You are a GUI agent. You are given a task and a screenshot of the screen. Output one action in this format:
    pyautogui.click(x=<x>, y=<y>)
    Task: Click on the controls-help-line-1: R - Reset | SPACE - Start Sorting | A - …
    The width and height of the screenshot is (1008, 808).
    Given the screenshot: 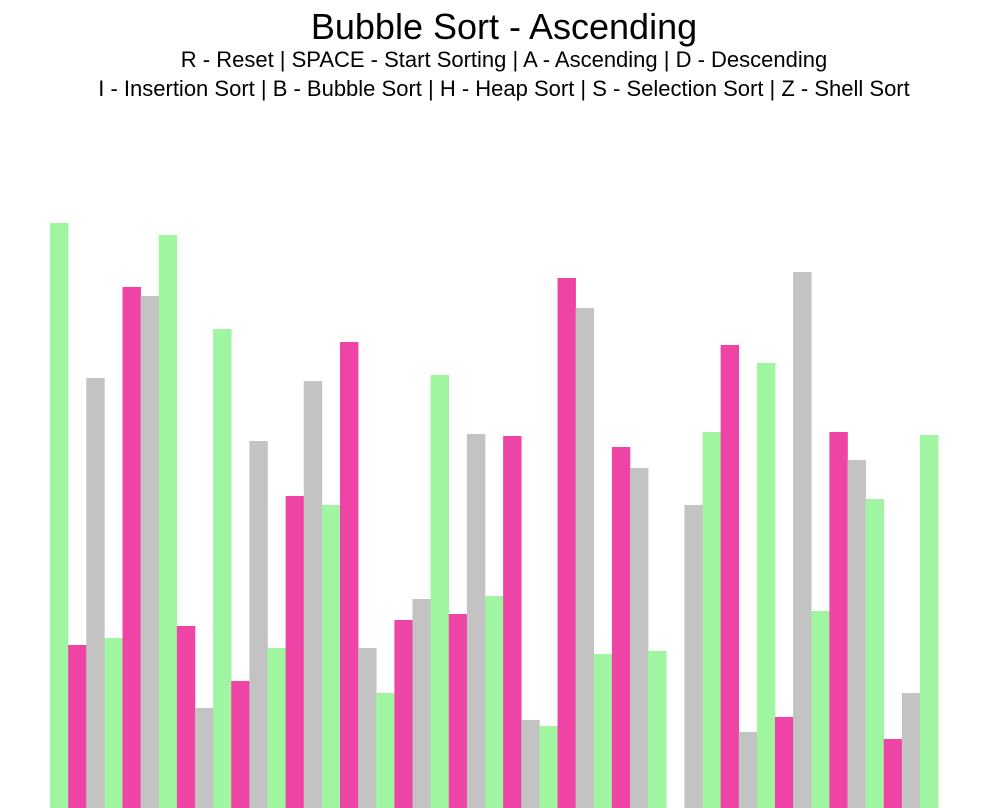 What is the action you would take?
    pyautogui.click(x=504, y=59)
    